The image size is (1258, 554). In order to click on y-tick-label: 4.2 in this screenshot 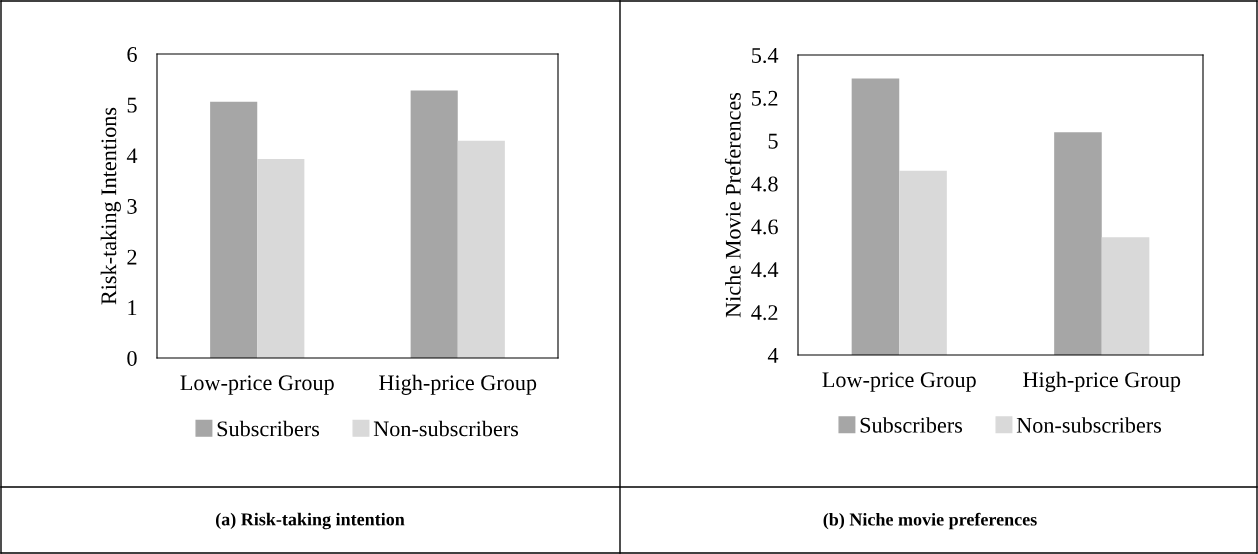, I will do `click(764, 313)`.